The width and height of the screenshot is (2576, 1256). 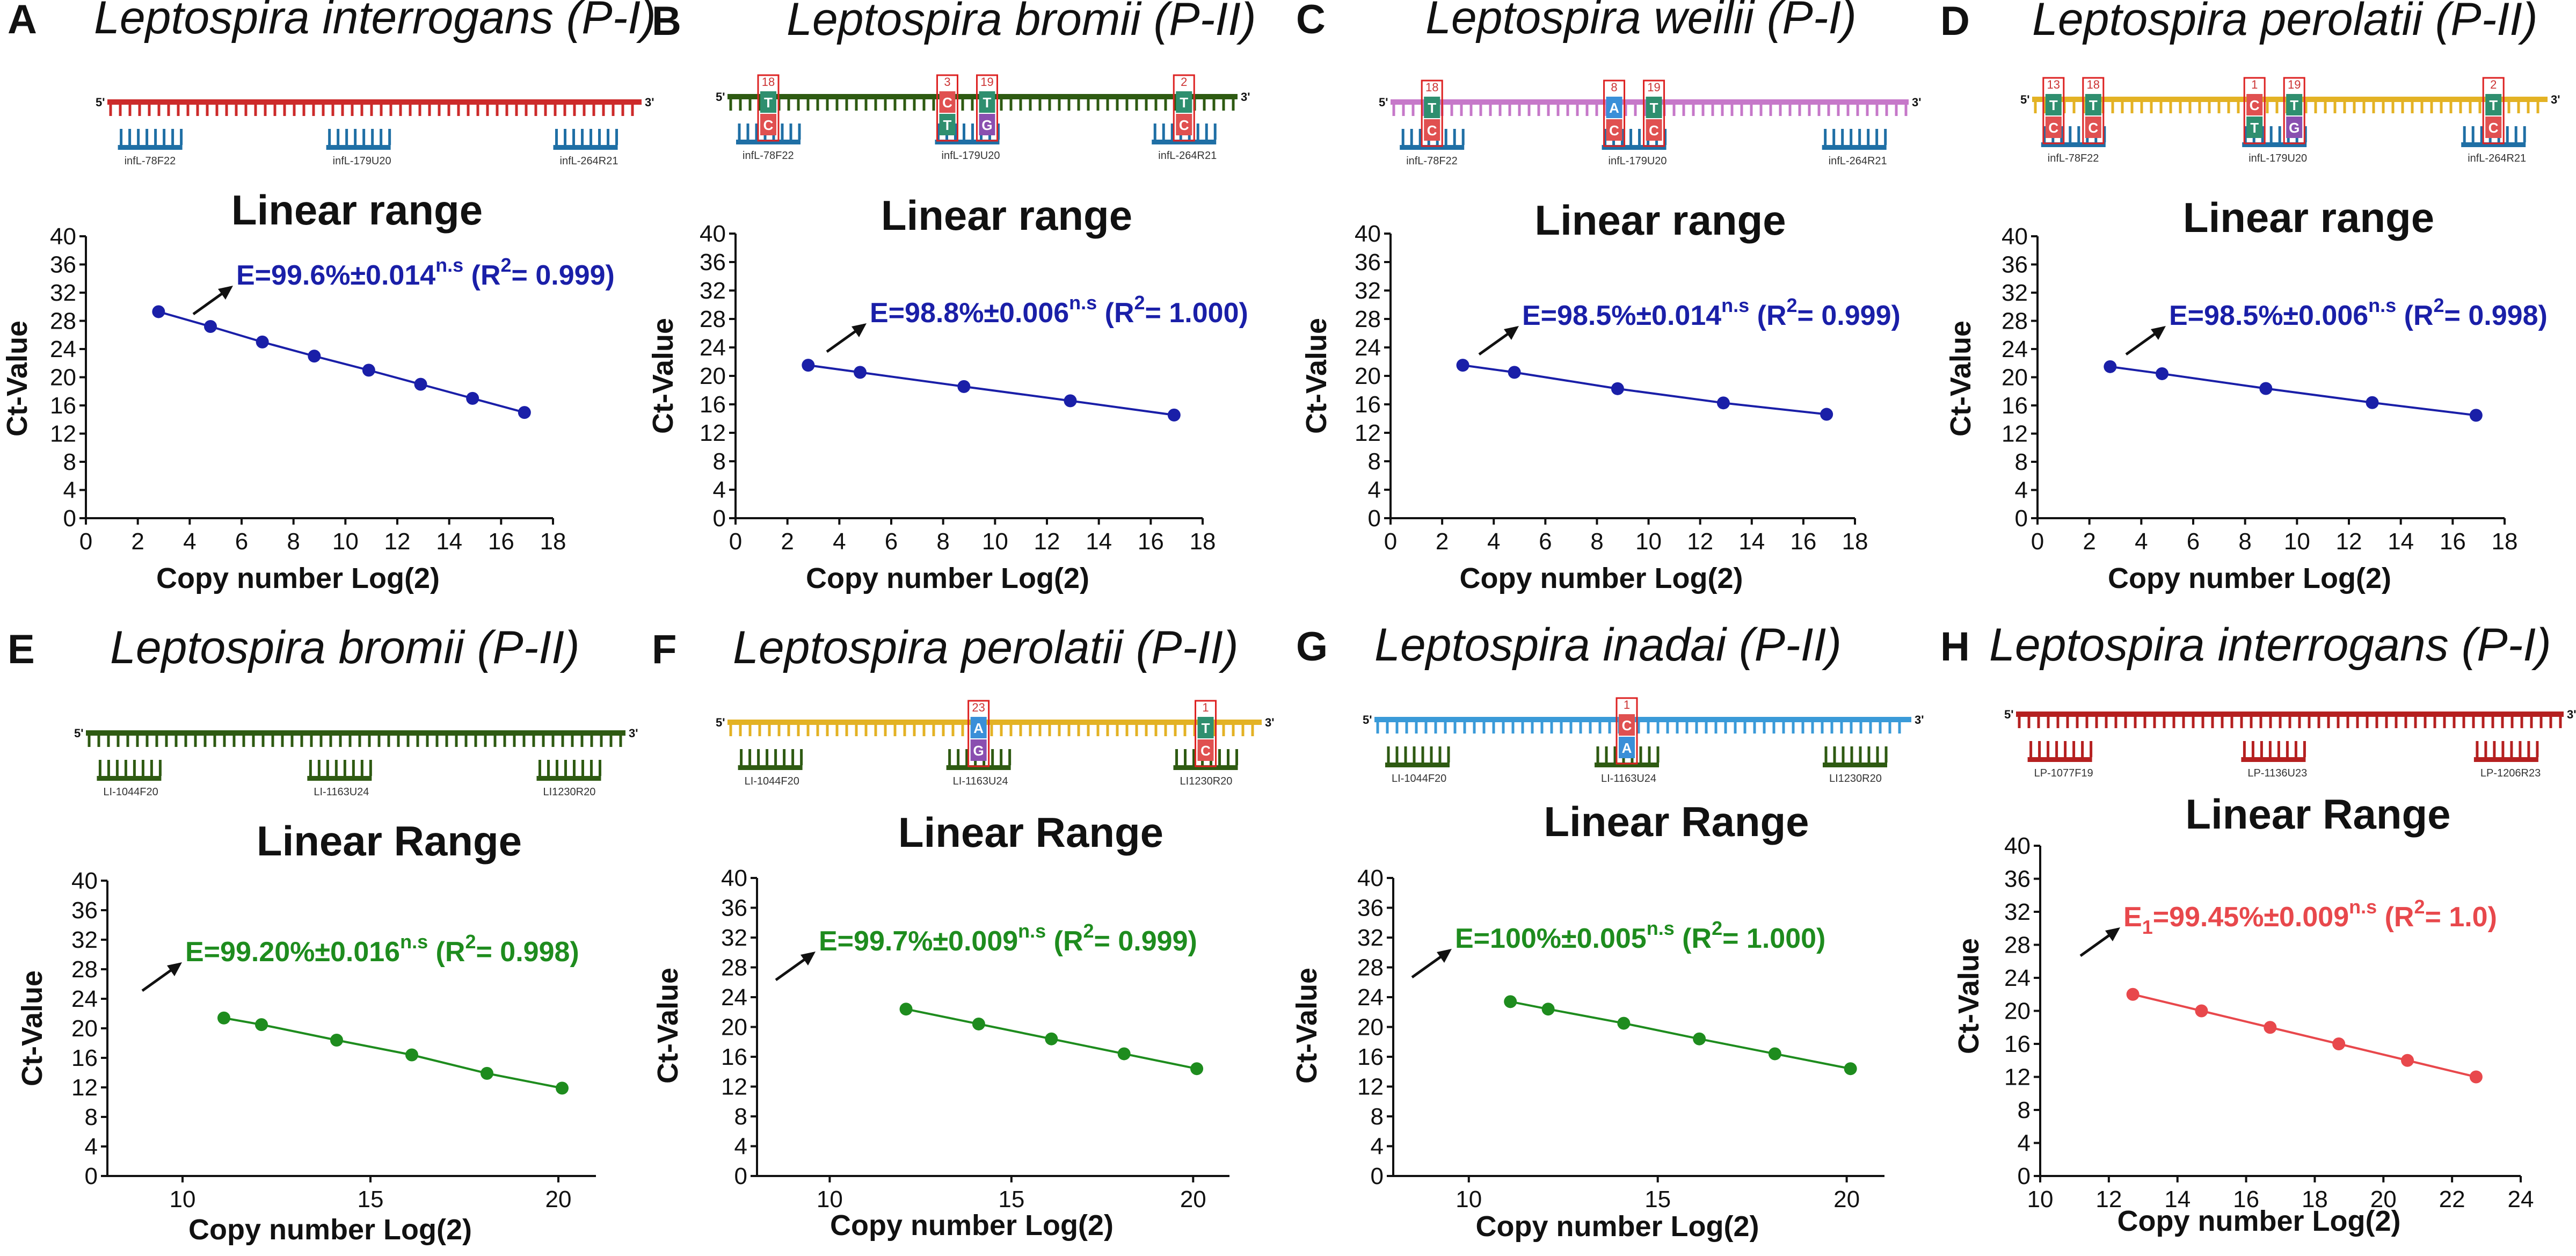 What do you see at coordinates (2254, 84) in the screenshot?
I see `mismatch-position: 1` at bounding box center [2254, 84].